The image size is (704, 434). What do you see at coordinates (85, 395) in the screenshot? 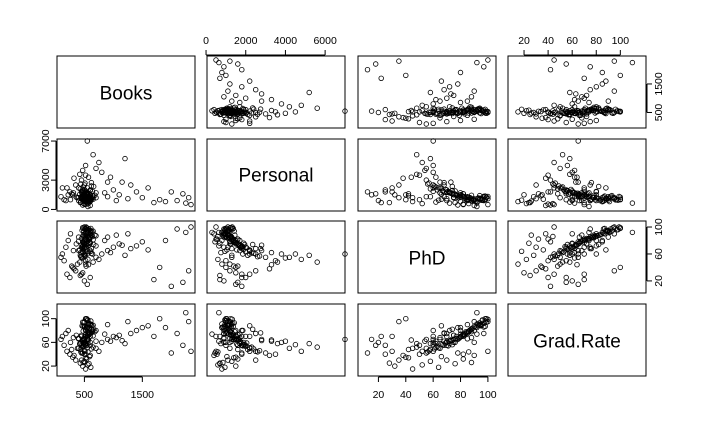
I see `bottom-tick-label-books-0: 500` at bounding box center [85, 395].